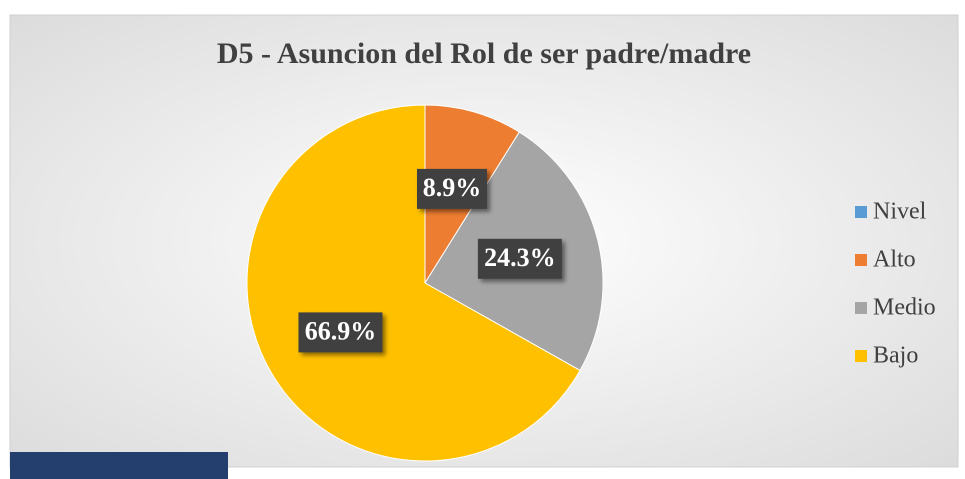  I want to click on data-label: 8.9%, so click(452, 187).